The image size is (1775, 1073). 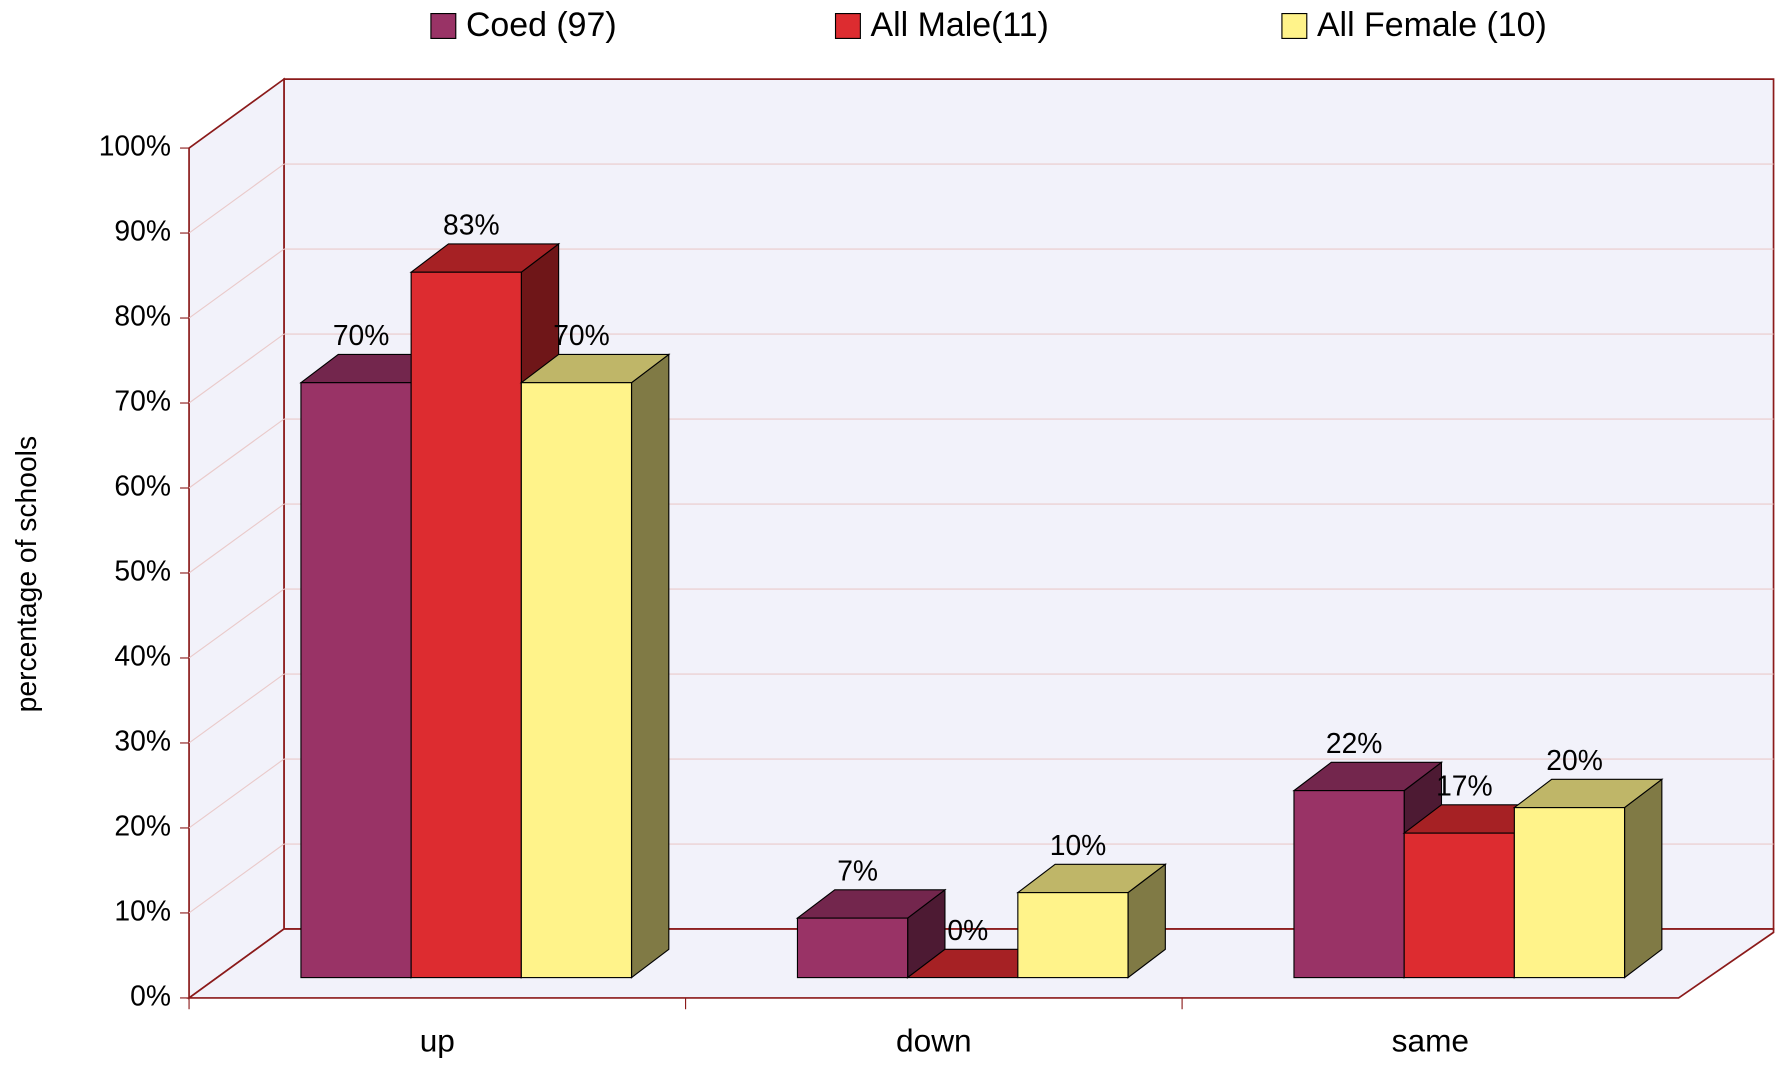 What do you see at coordinates (967, 930) in the screenshot?
I see `data-label: 0%` at bounding box center [967, 930].